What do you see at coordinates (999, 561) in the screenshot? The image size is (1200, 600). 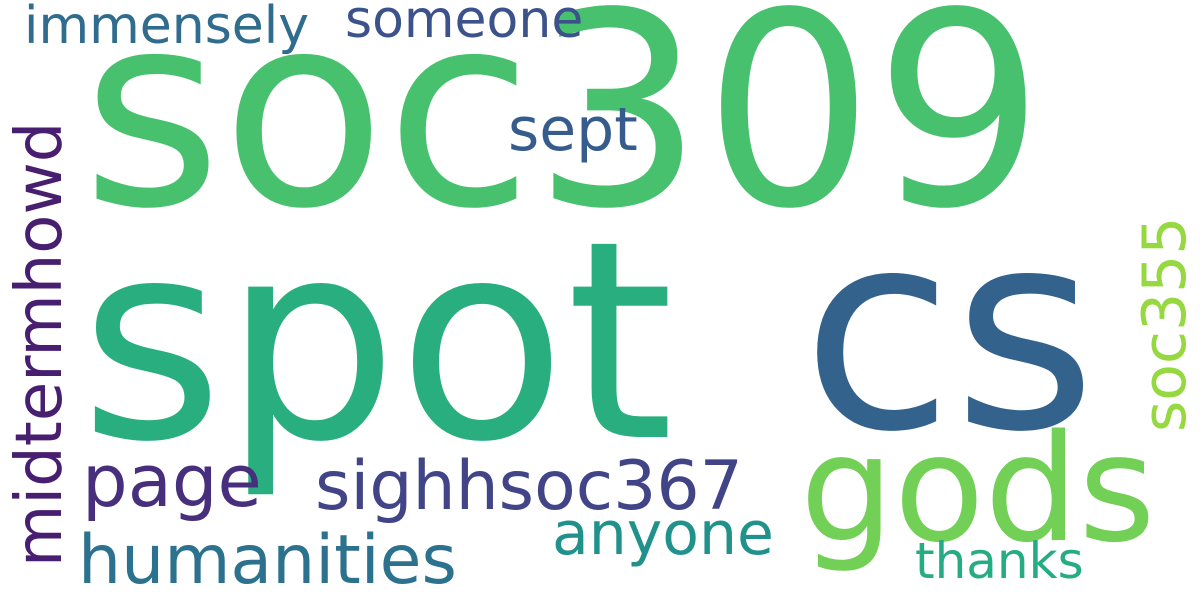 I see `word-thanks: thanks` at bounding box center [999, 561].